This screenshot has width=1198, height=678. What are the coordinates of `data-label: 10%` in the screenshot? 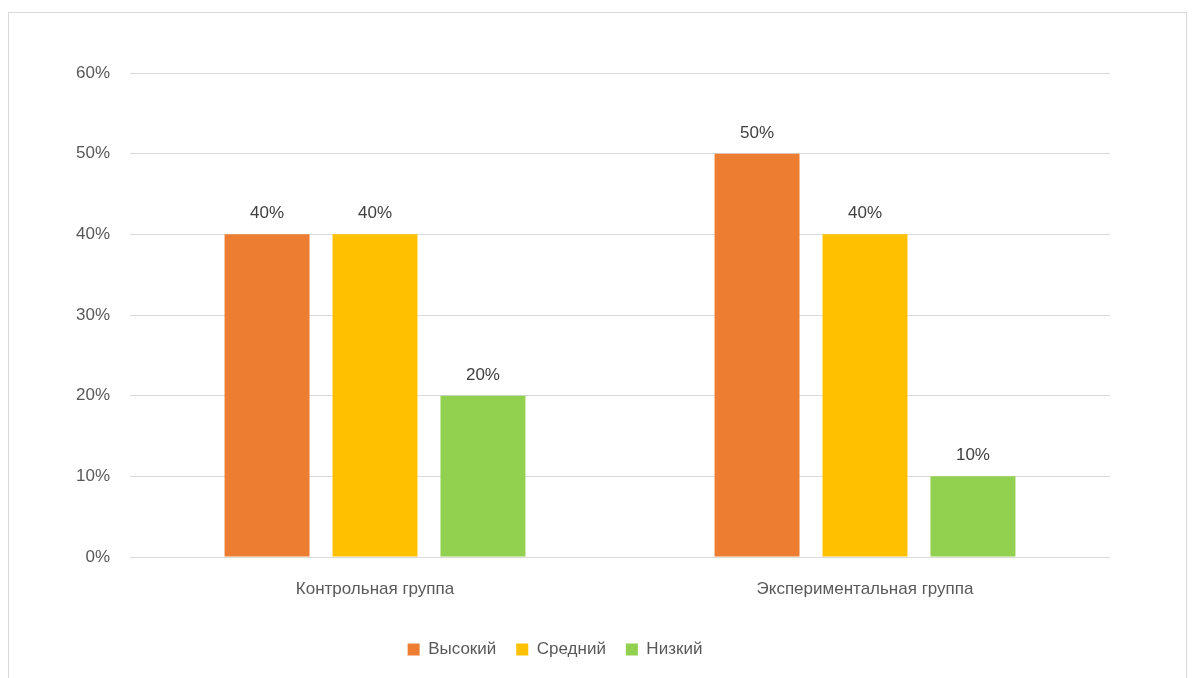 It's located at (972, 455).